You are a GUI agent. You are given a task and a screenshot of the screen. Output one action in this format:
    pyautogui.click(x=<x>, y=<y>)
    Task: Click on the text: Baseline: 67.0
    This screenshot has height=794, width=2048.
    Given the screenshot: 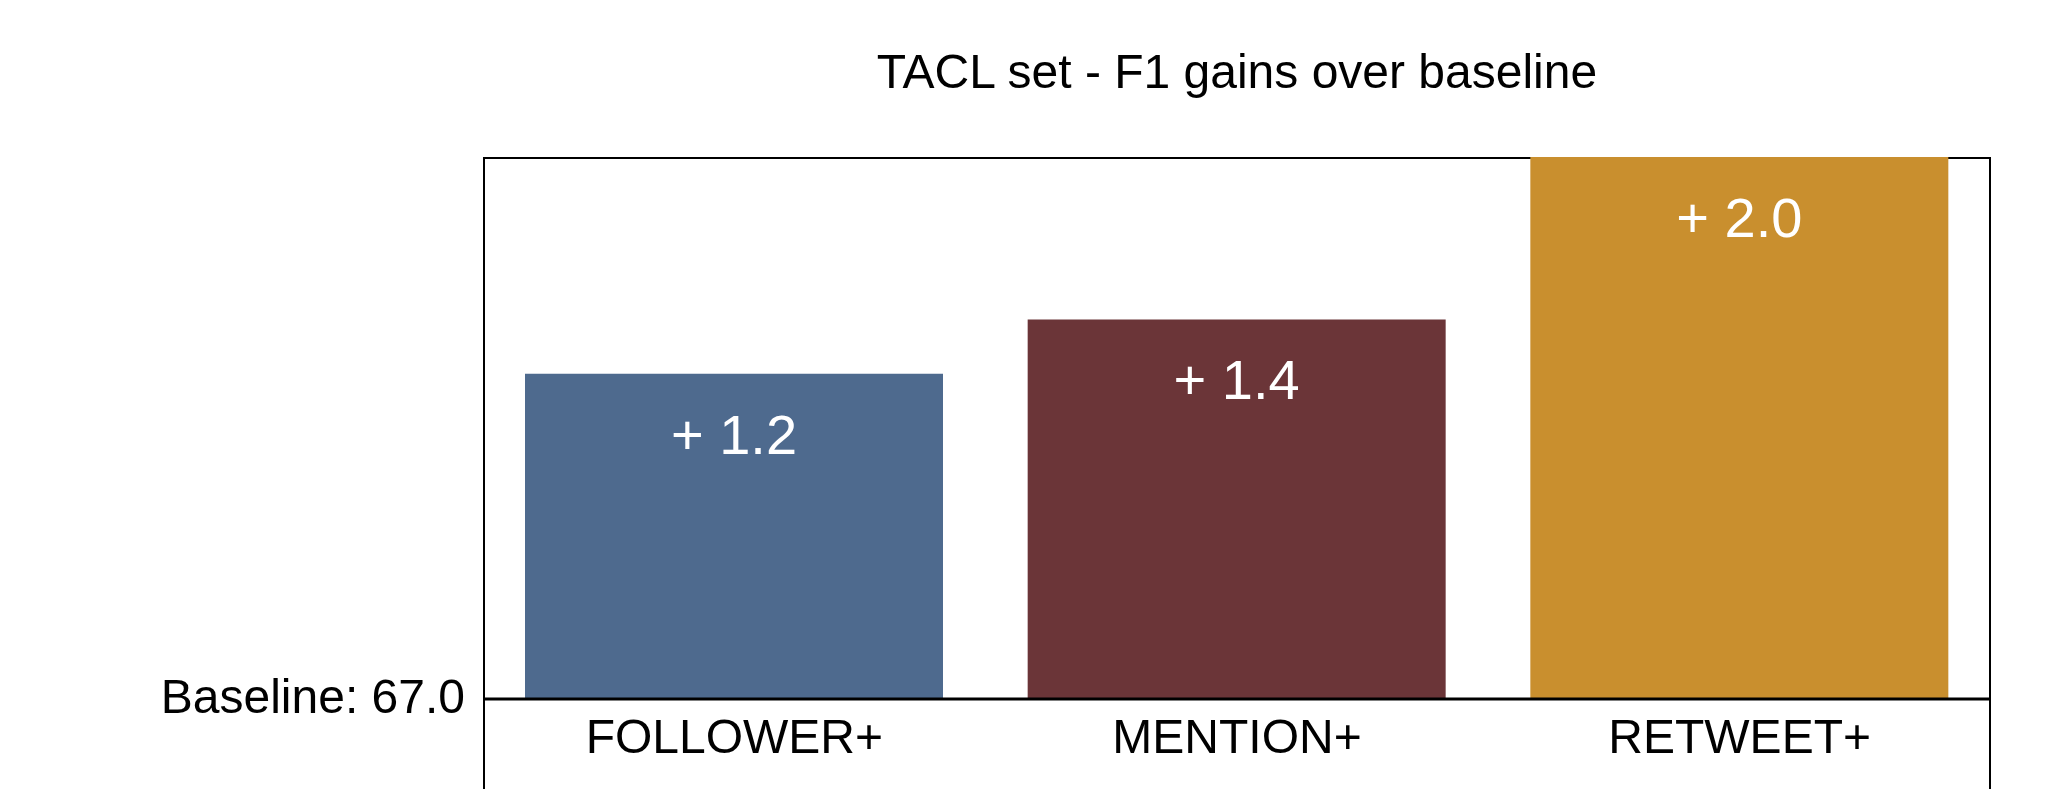 What is the action you would take?
    pyautogui.click(x=312, y=697)
    